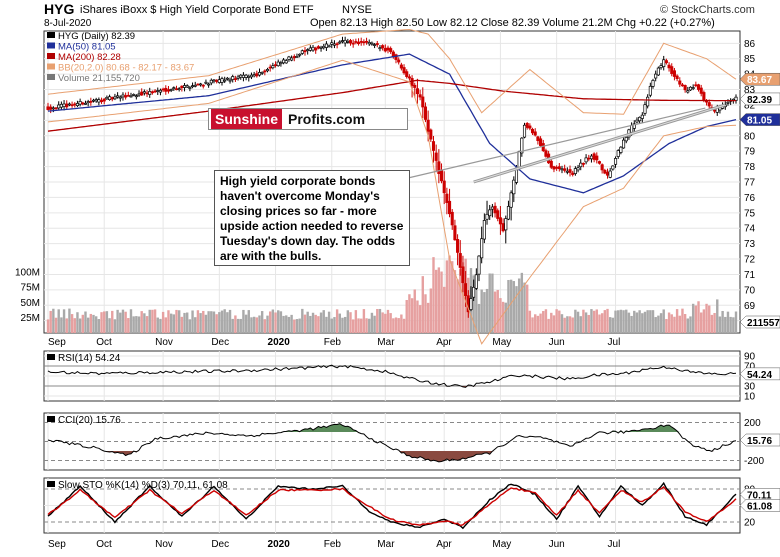  I want to click on bottom-month-label: Jun, so click(557, 544).